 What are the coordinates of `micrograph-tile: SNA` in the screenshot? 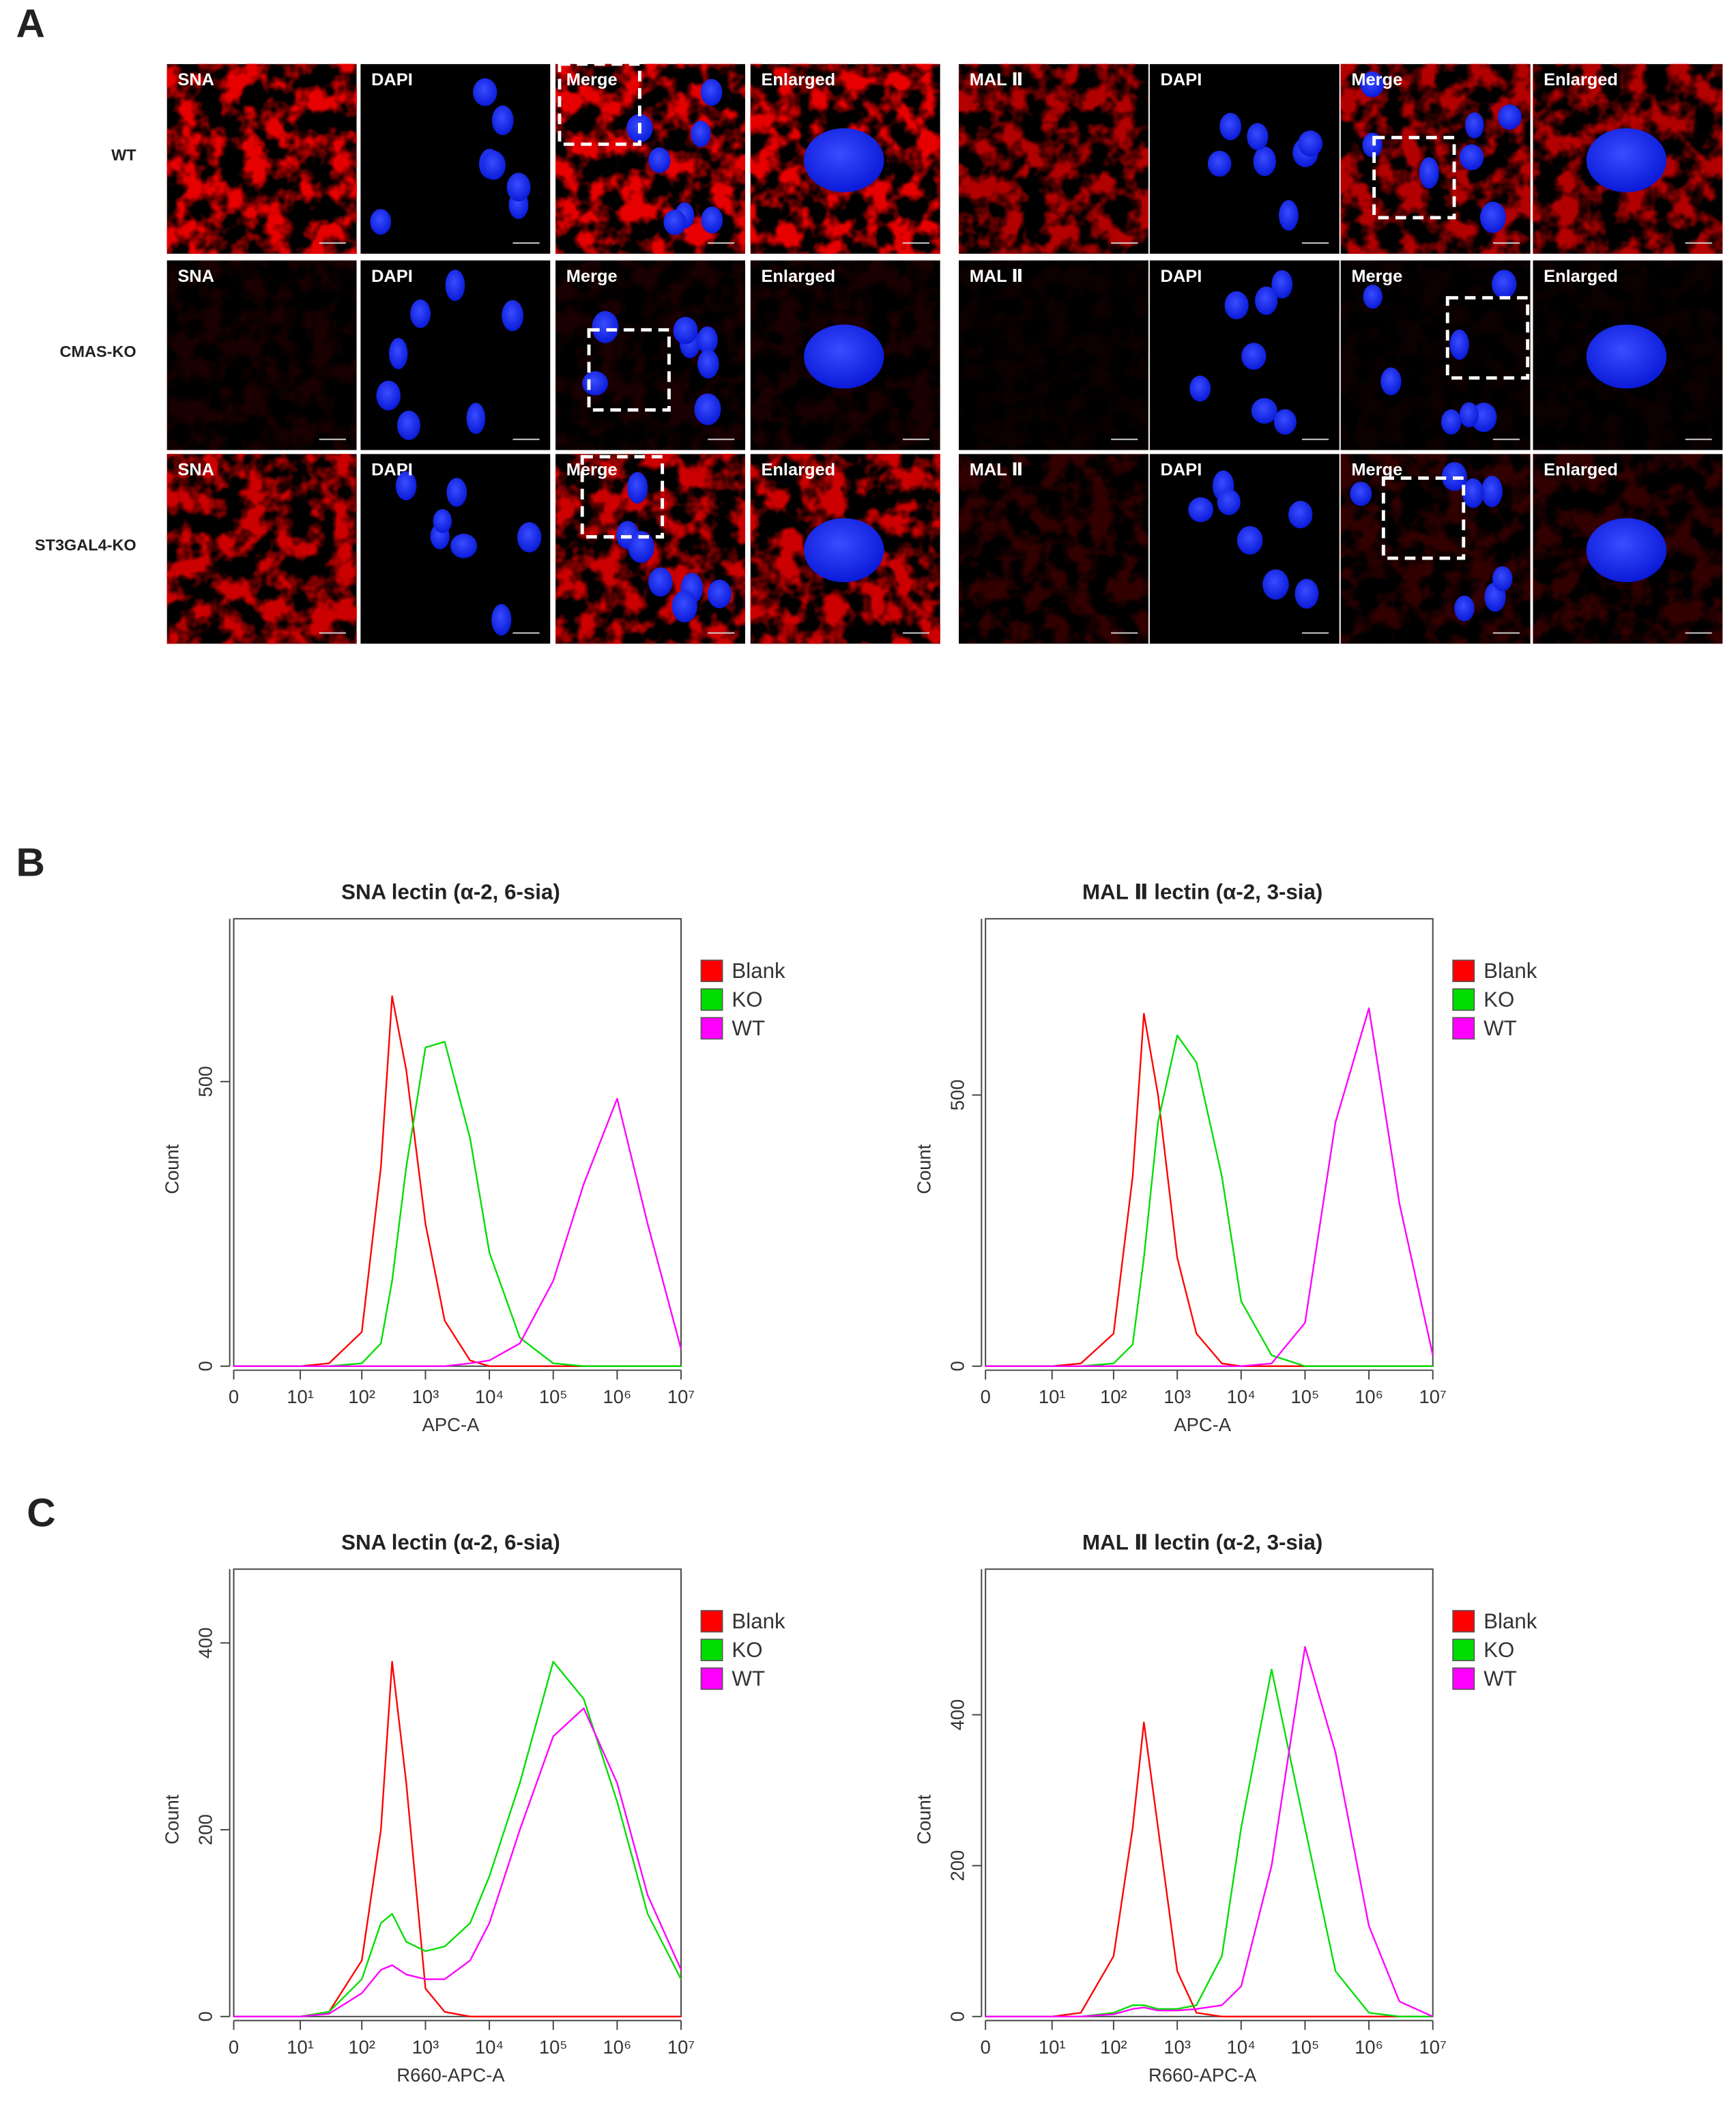 It's located at (262, 158).